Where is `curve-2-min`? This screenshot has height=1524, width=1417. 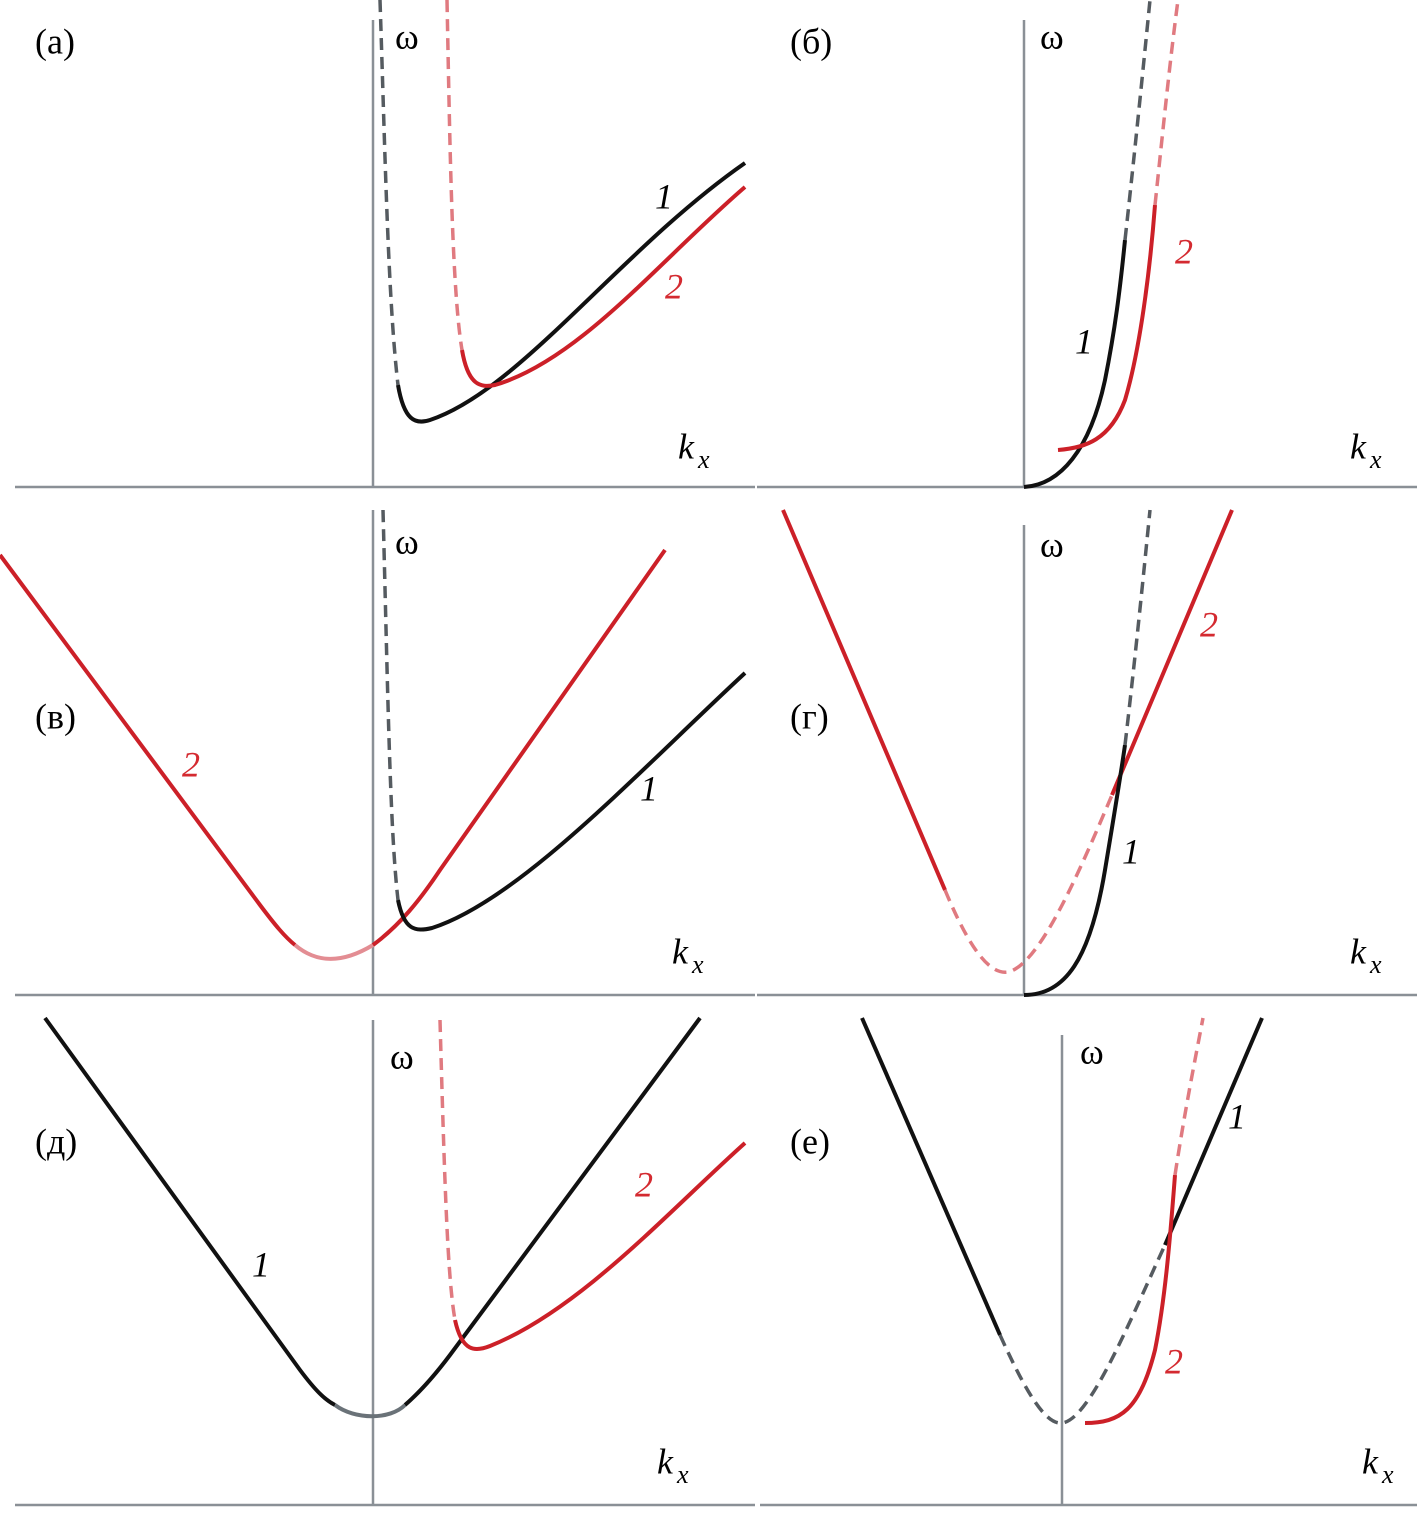 curve-2-min is located at coordinates (334, 952).